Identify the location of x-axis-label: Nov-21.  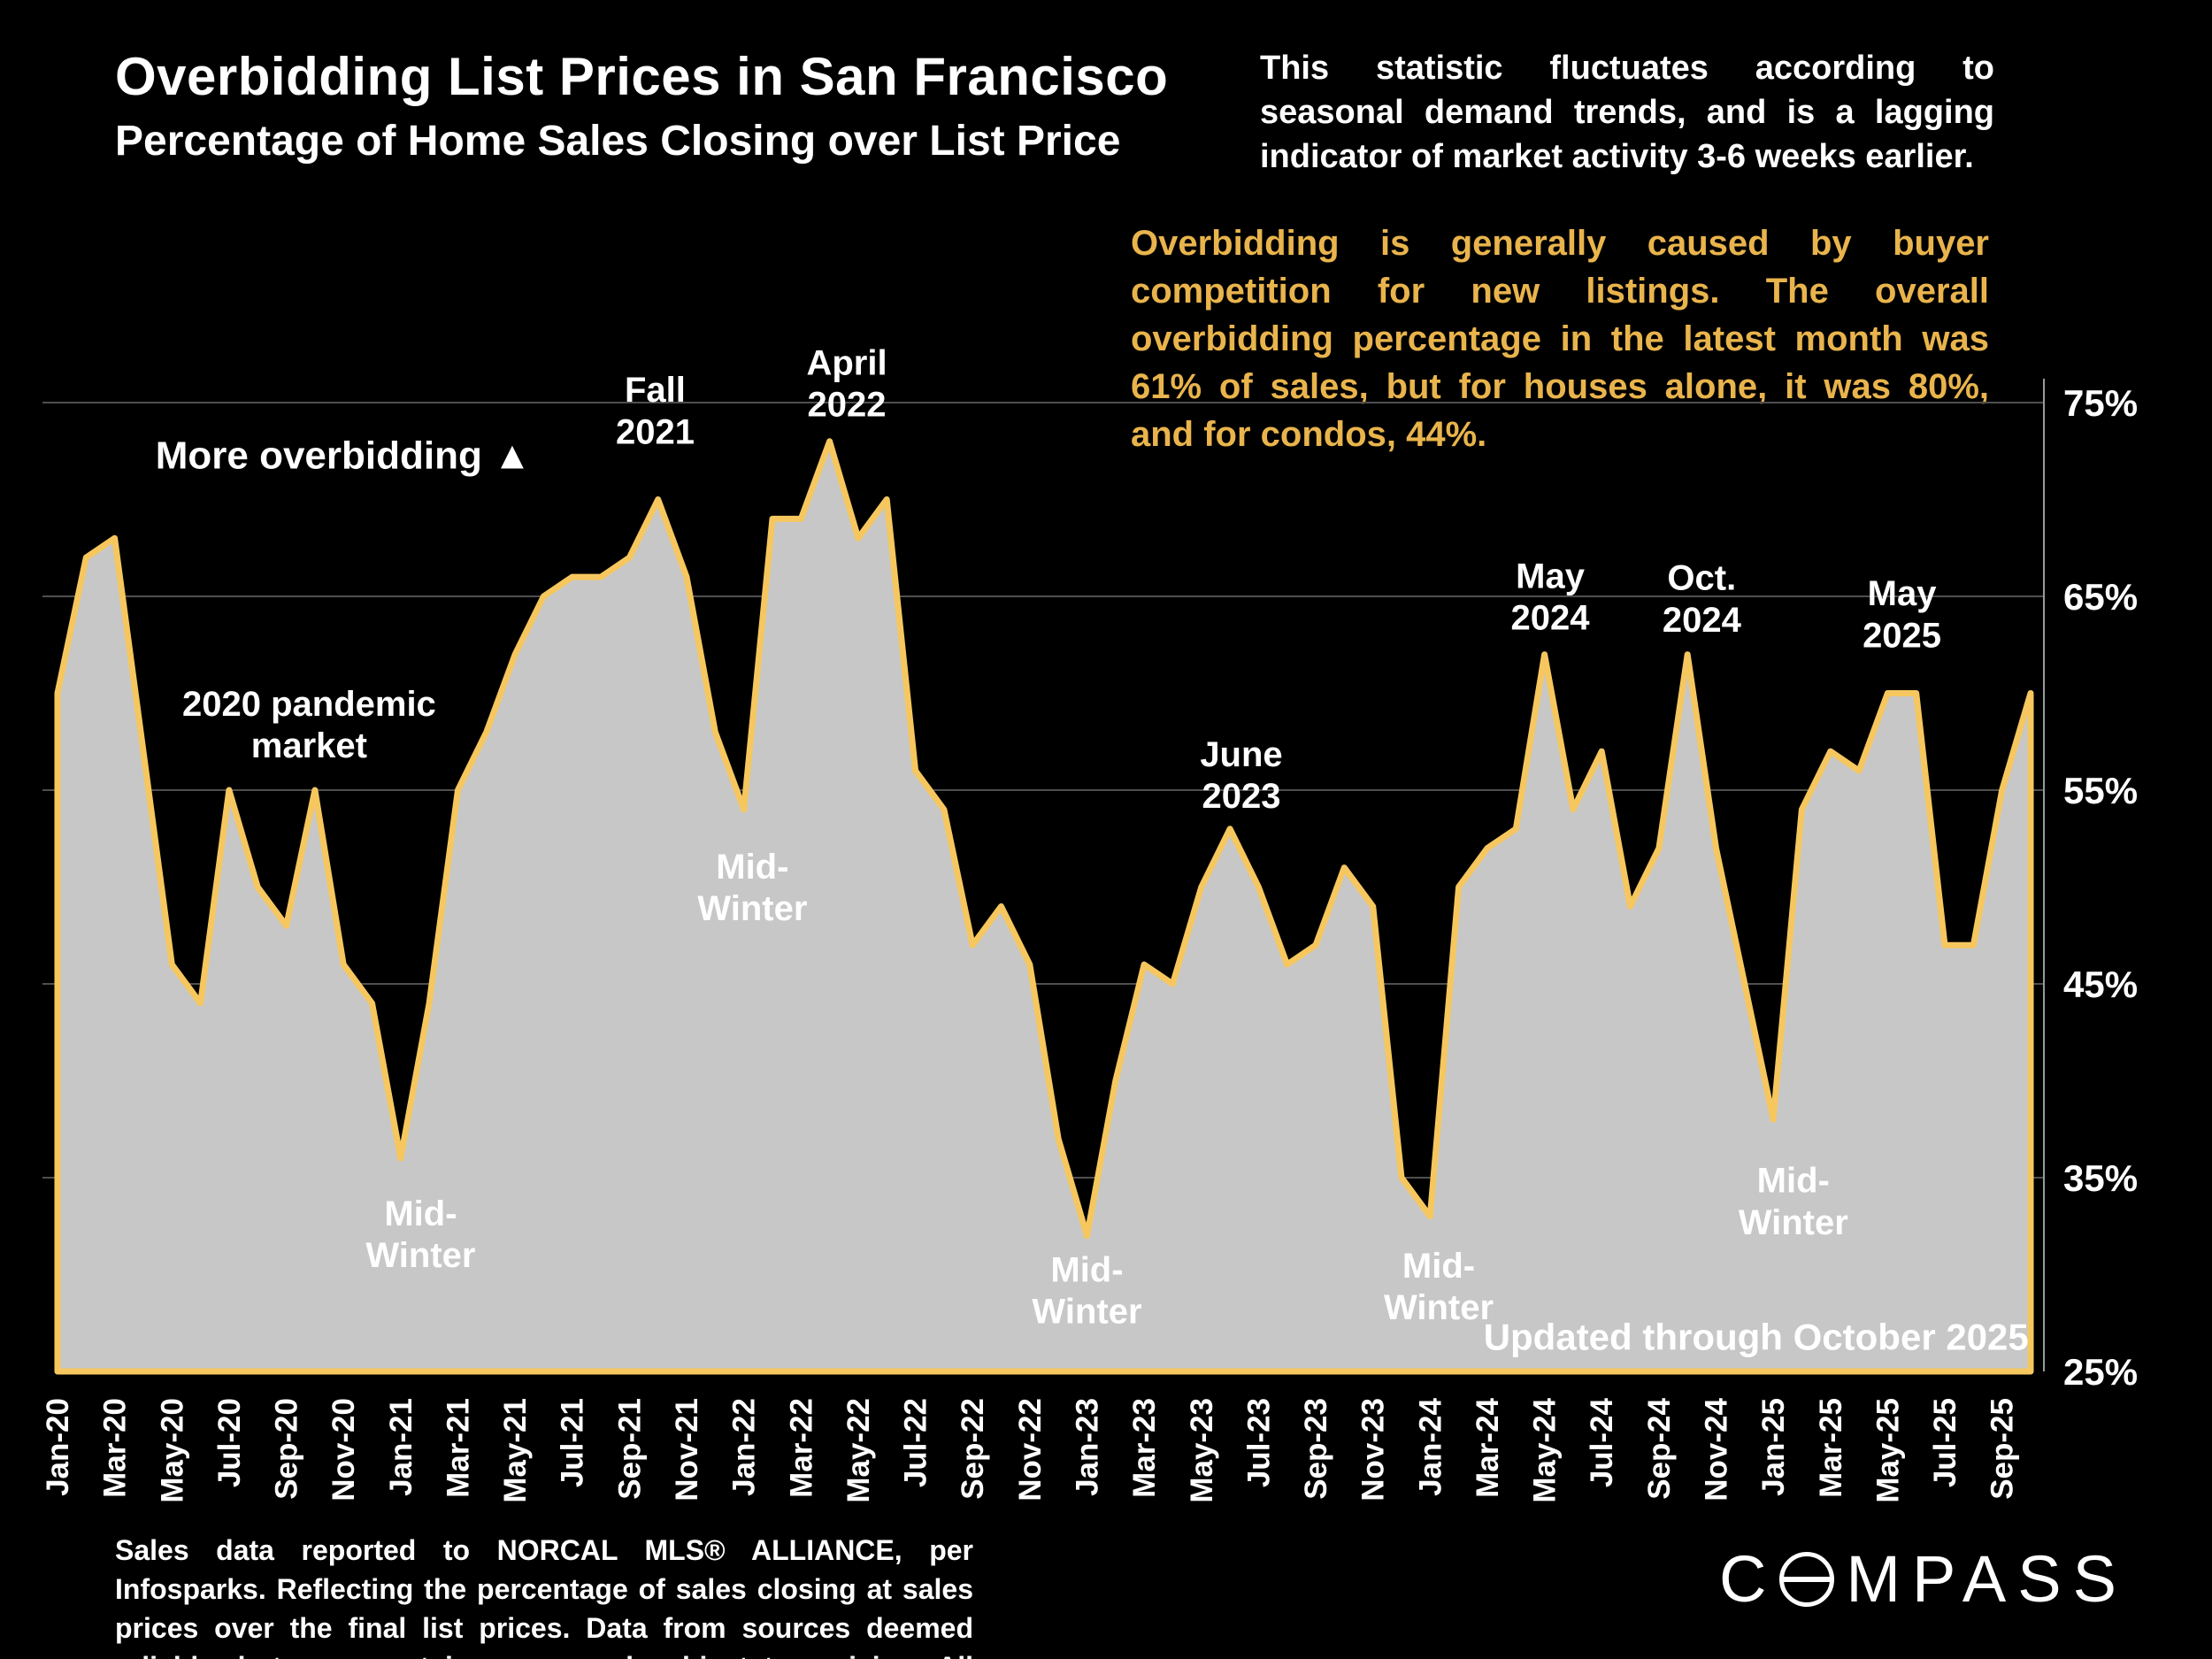
(687, 1450).